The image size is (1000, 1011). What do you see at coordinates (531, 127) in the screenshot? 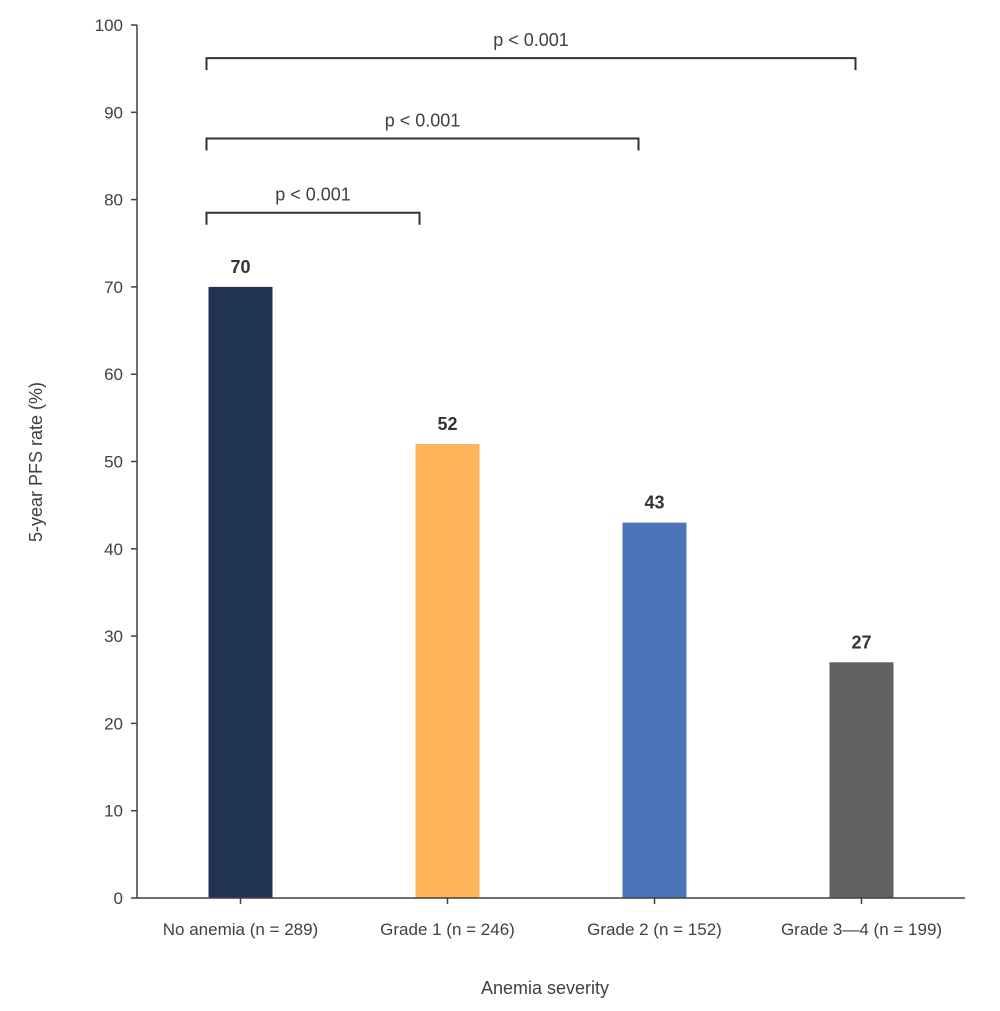
I see `significance-brackets: p < 0.001 p < 0.001 p < 0.001` at bounding box center [531, 127].